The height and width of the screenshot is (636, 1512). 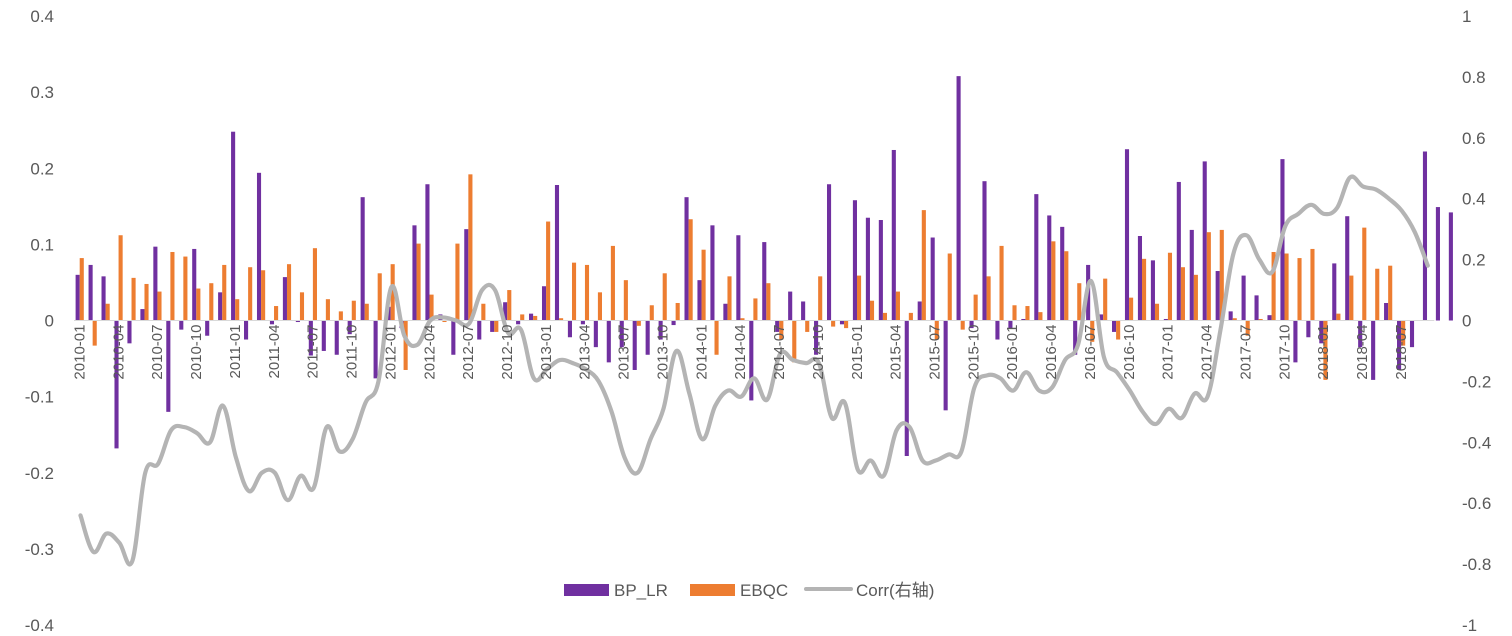 What do you see at coordinates (546, 352) in the screenshot?
I see `x-tick-label: 2013-01` at bounding box center [546, 352].